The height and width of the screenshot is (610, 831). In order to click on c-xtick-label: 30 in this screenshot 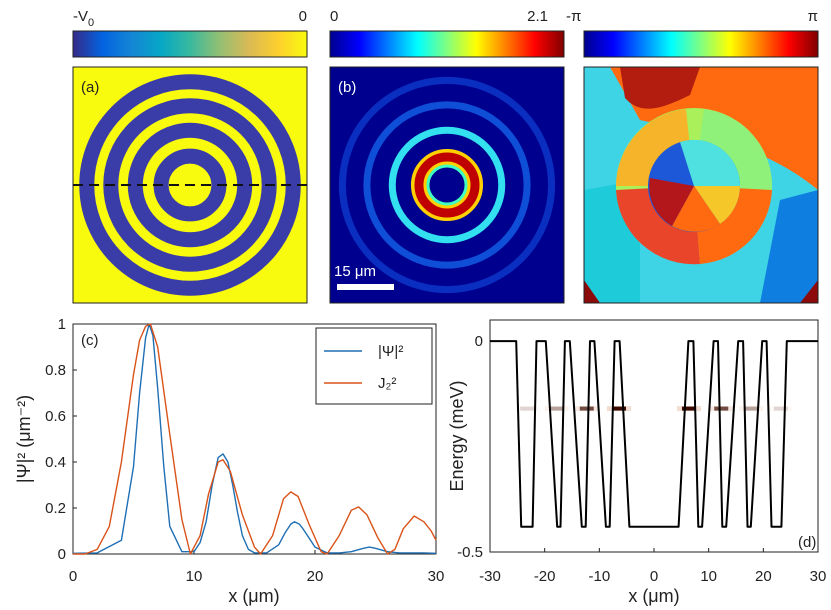, I will do `click(436, 576)`.